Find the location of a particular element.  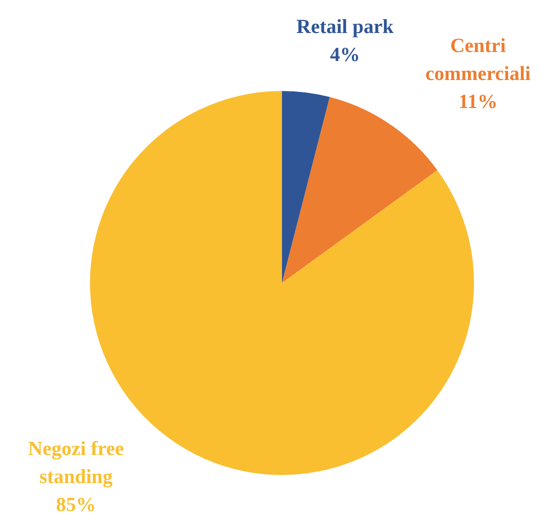

data-label: 85% is located at coordinates (76, 505).